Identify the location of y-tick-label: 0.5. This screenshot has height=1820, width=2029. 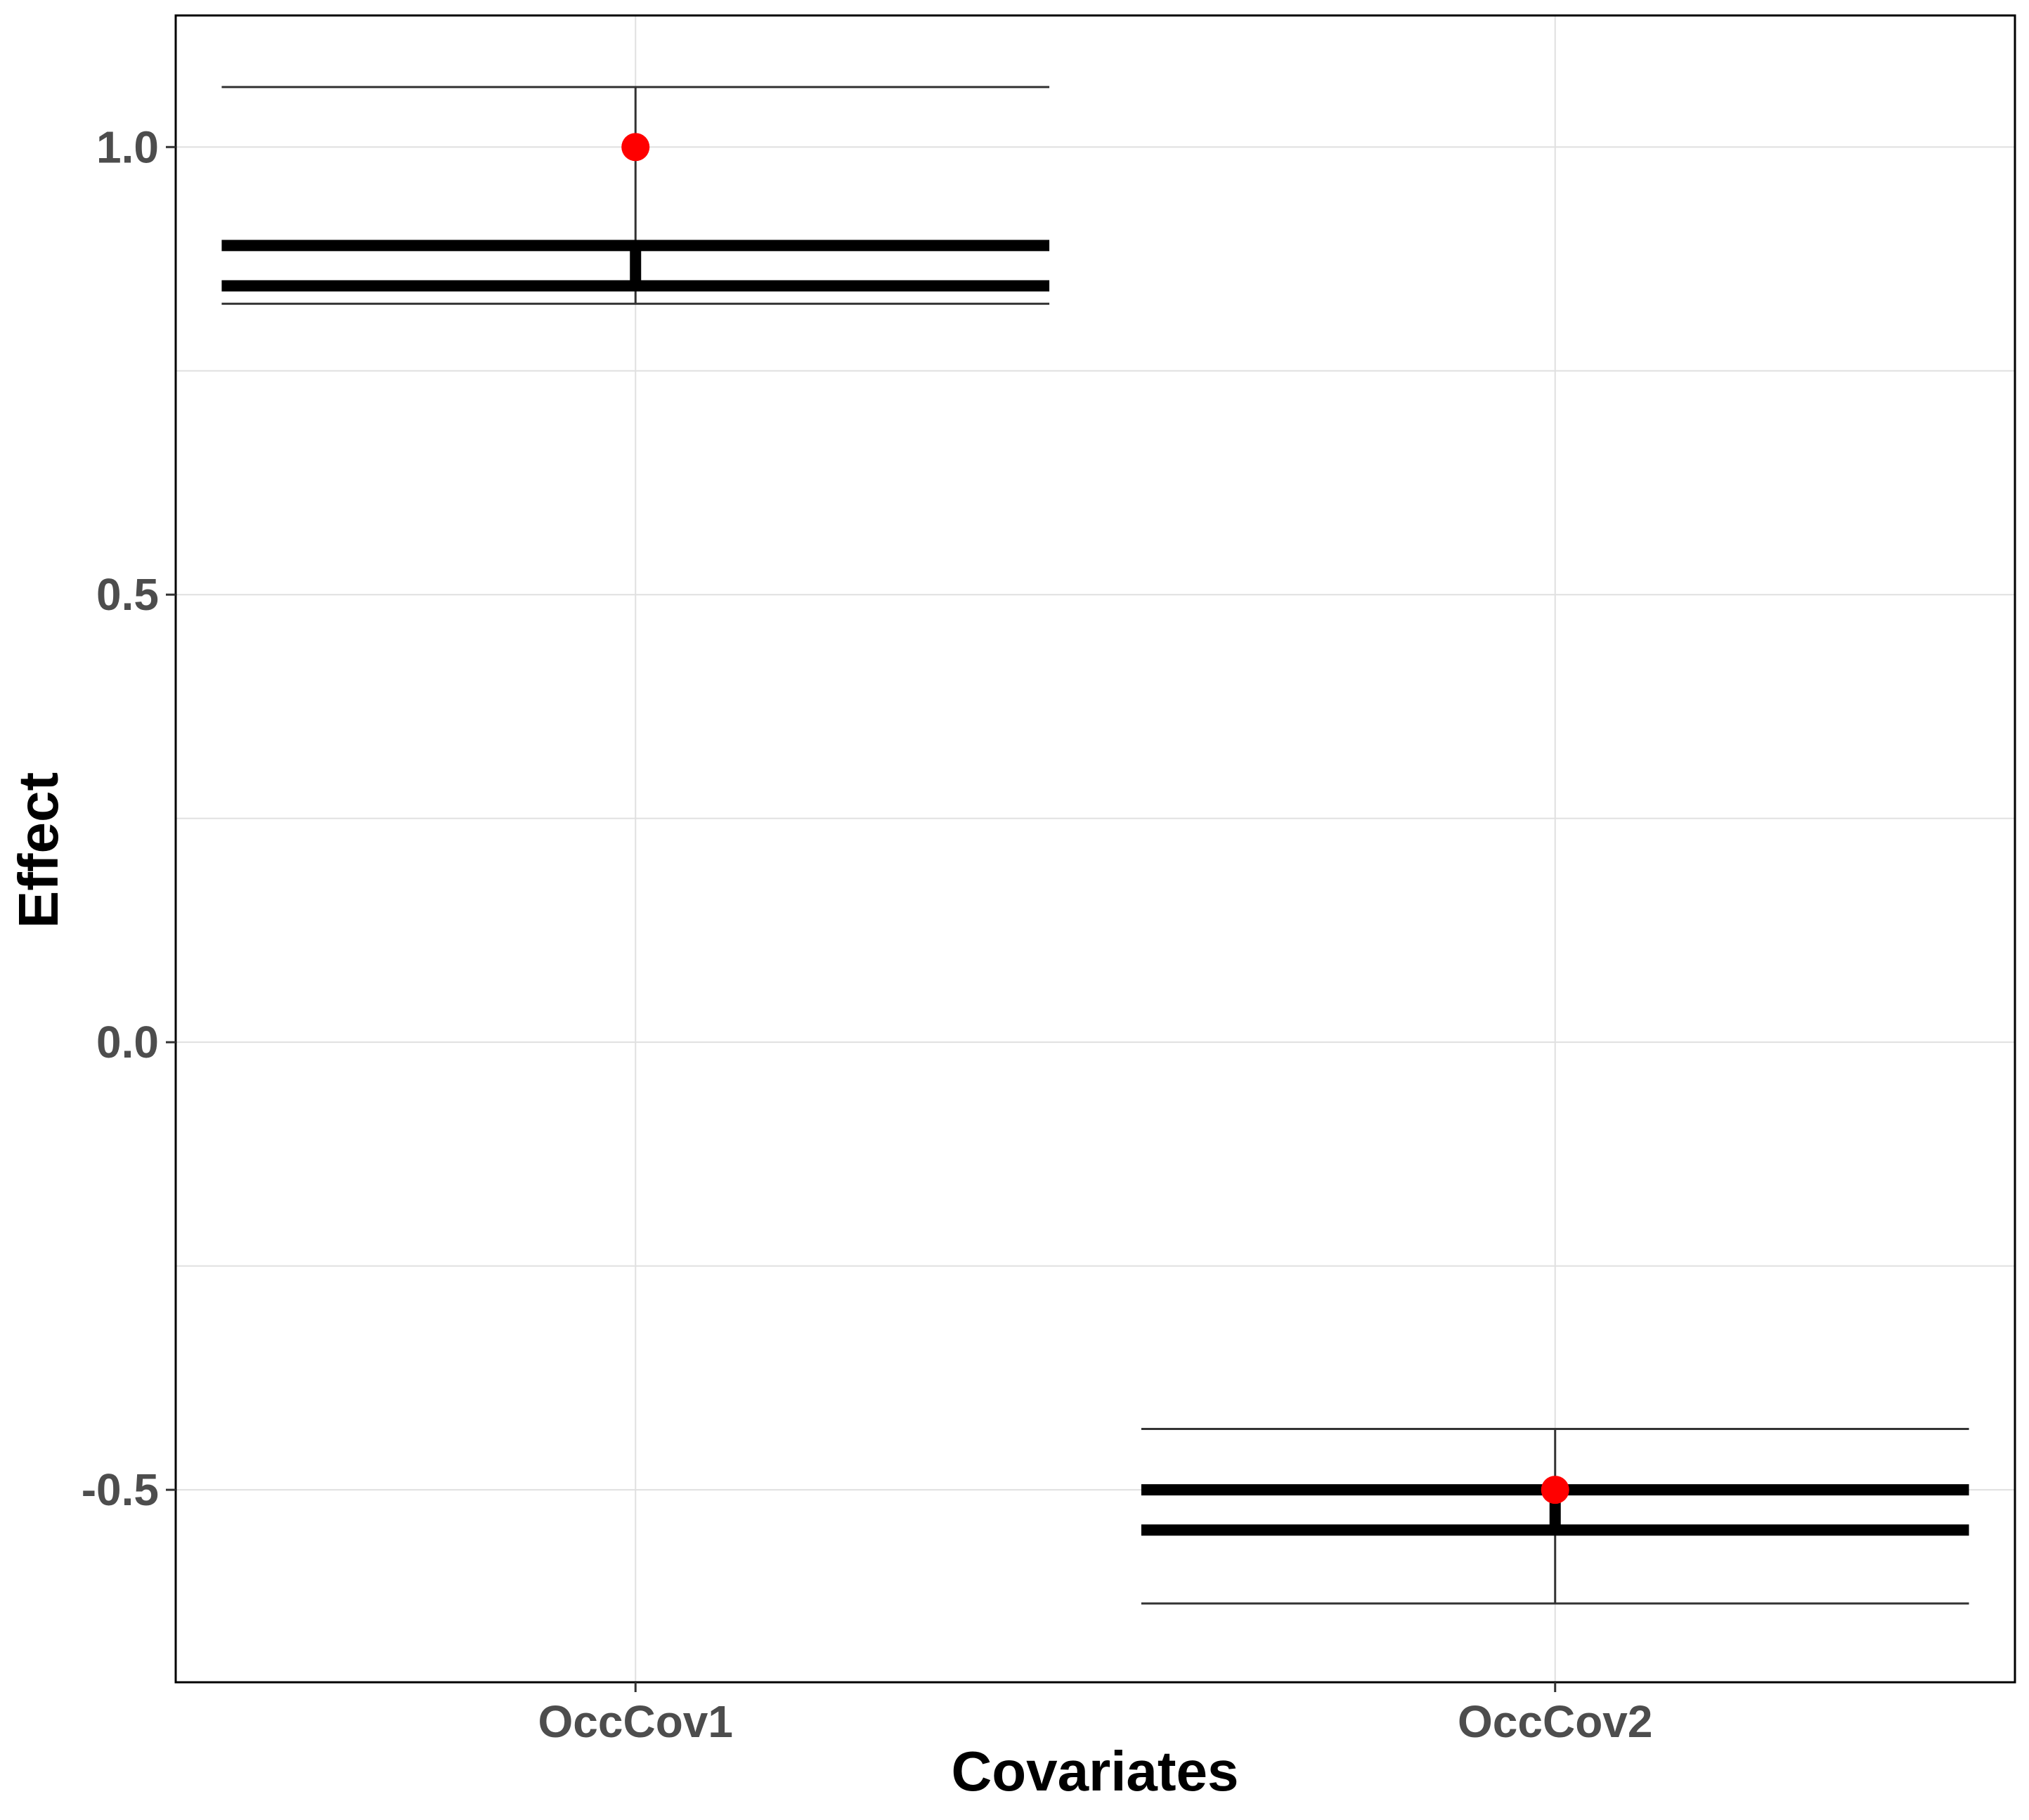
(127, 595).